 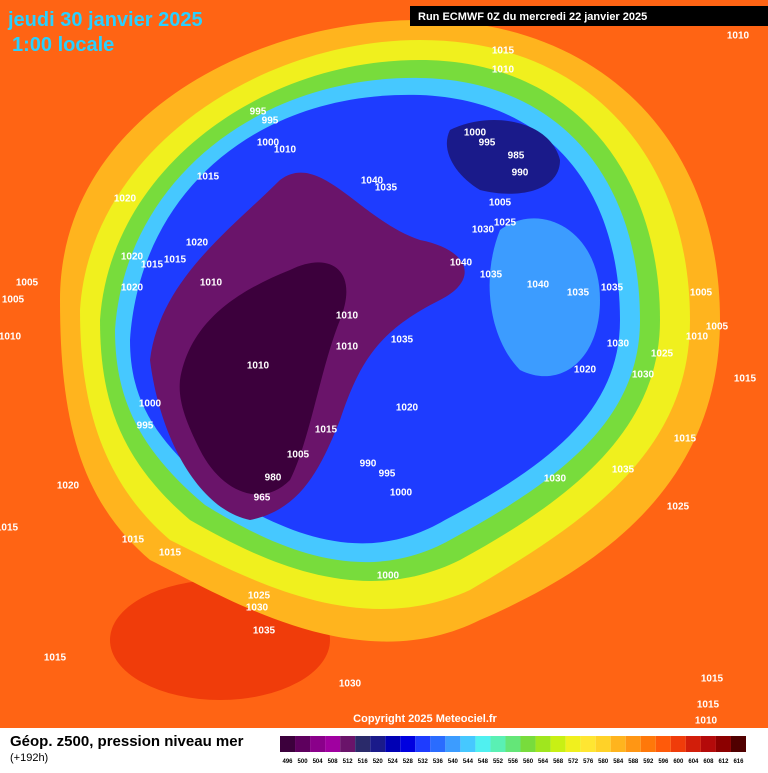 I want to click on colorbar-label: 608, so click(x=708, y=762).